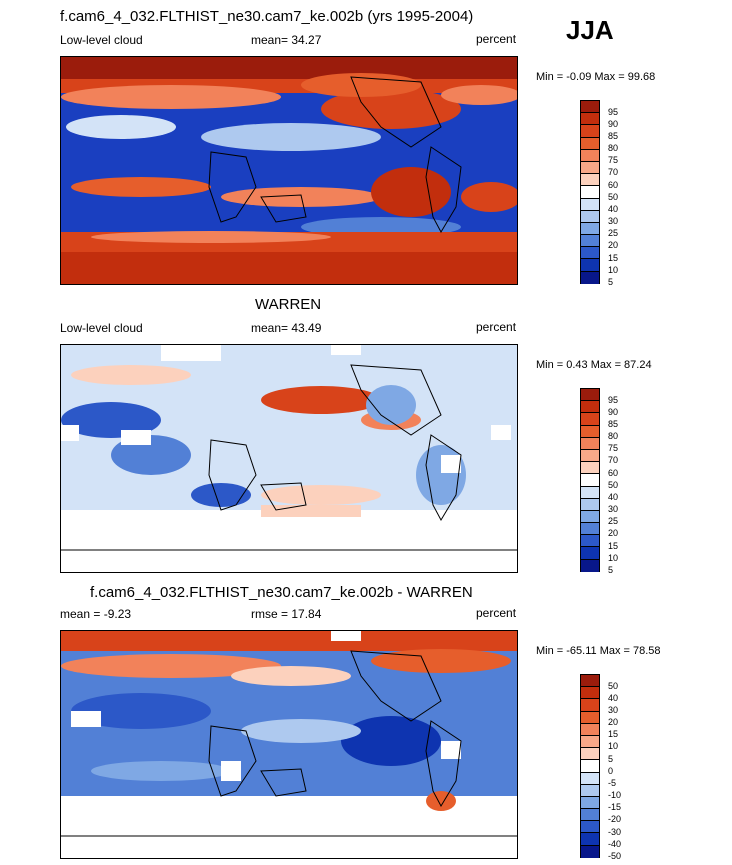  What do you see at coordinates (96, 614) in the screenshot?
I see `panel3-mean-label: mean = -9.23` at bounding box center [96, 614].